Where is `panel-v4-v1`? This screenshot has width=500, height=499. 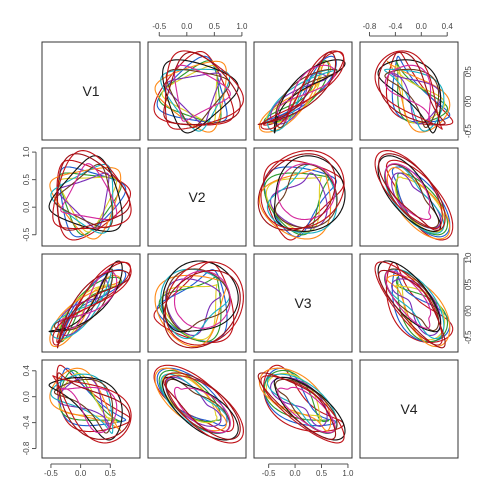 panel-v4-v1 is located at coordinates (91, 409).